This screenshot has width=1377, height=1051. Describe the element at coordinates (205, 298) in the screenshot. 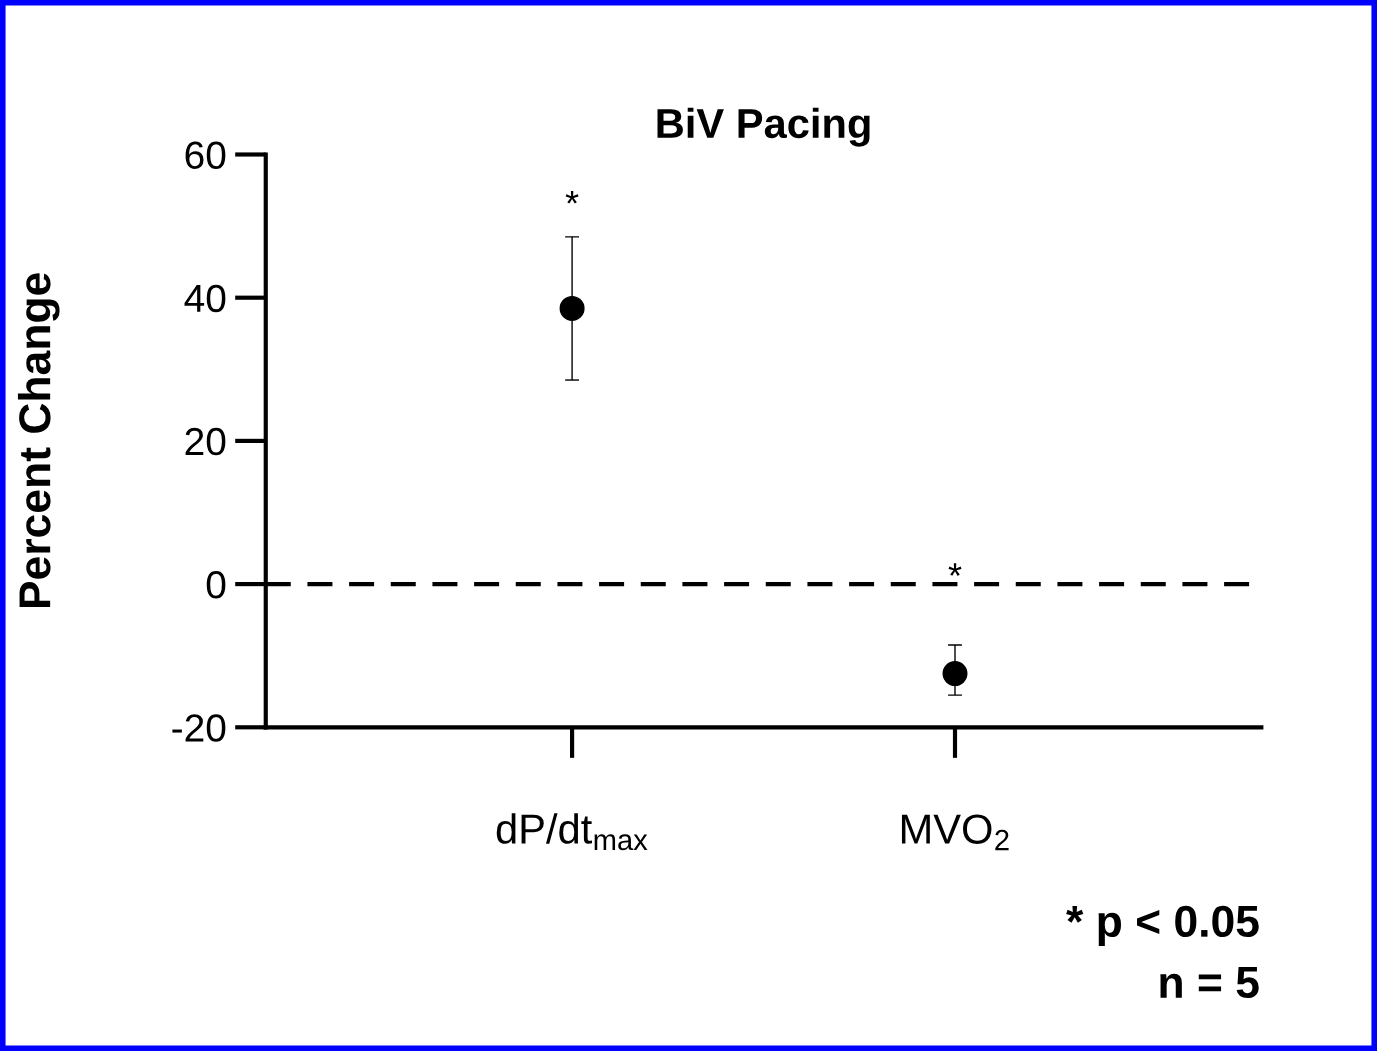

I see `y-tick-label: 40` at that location.